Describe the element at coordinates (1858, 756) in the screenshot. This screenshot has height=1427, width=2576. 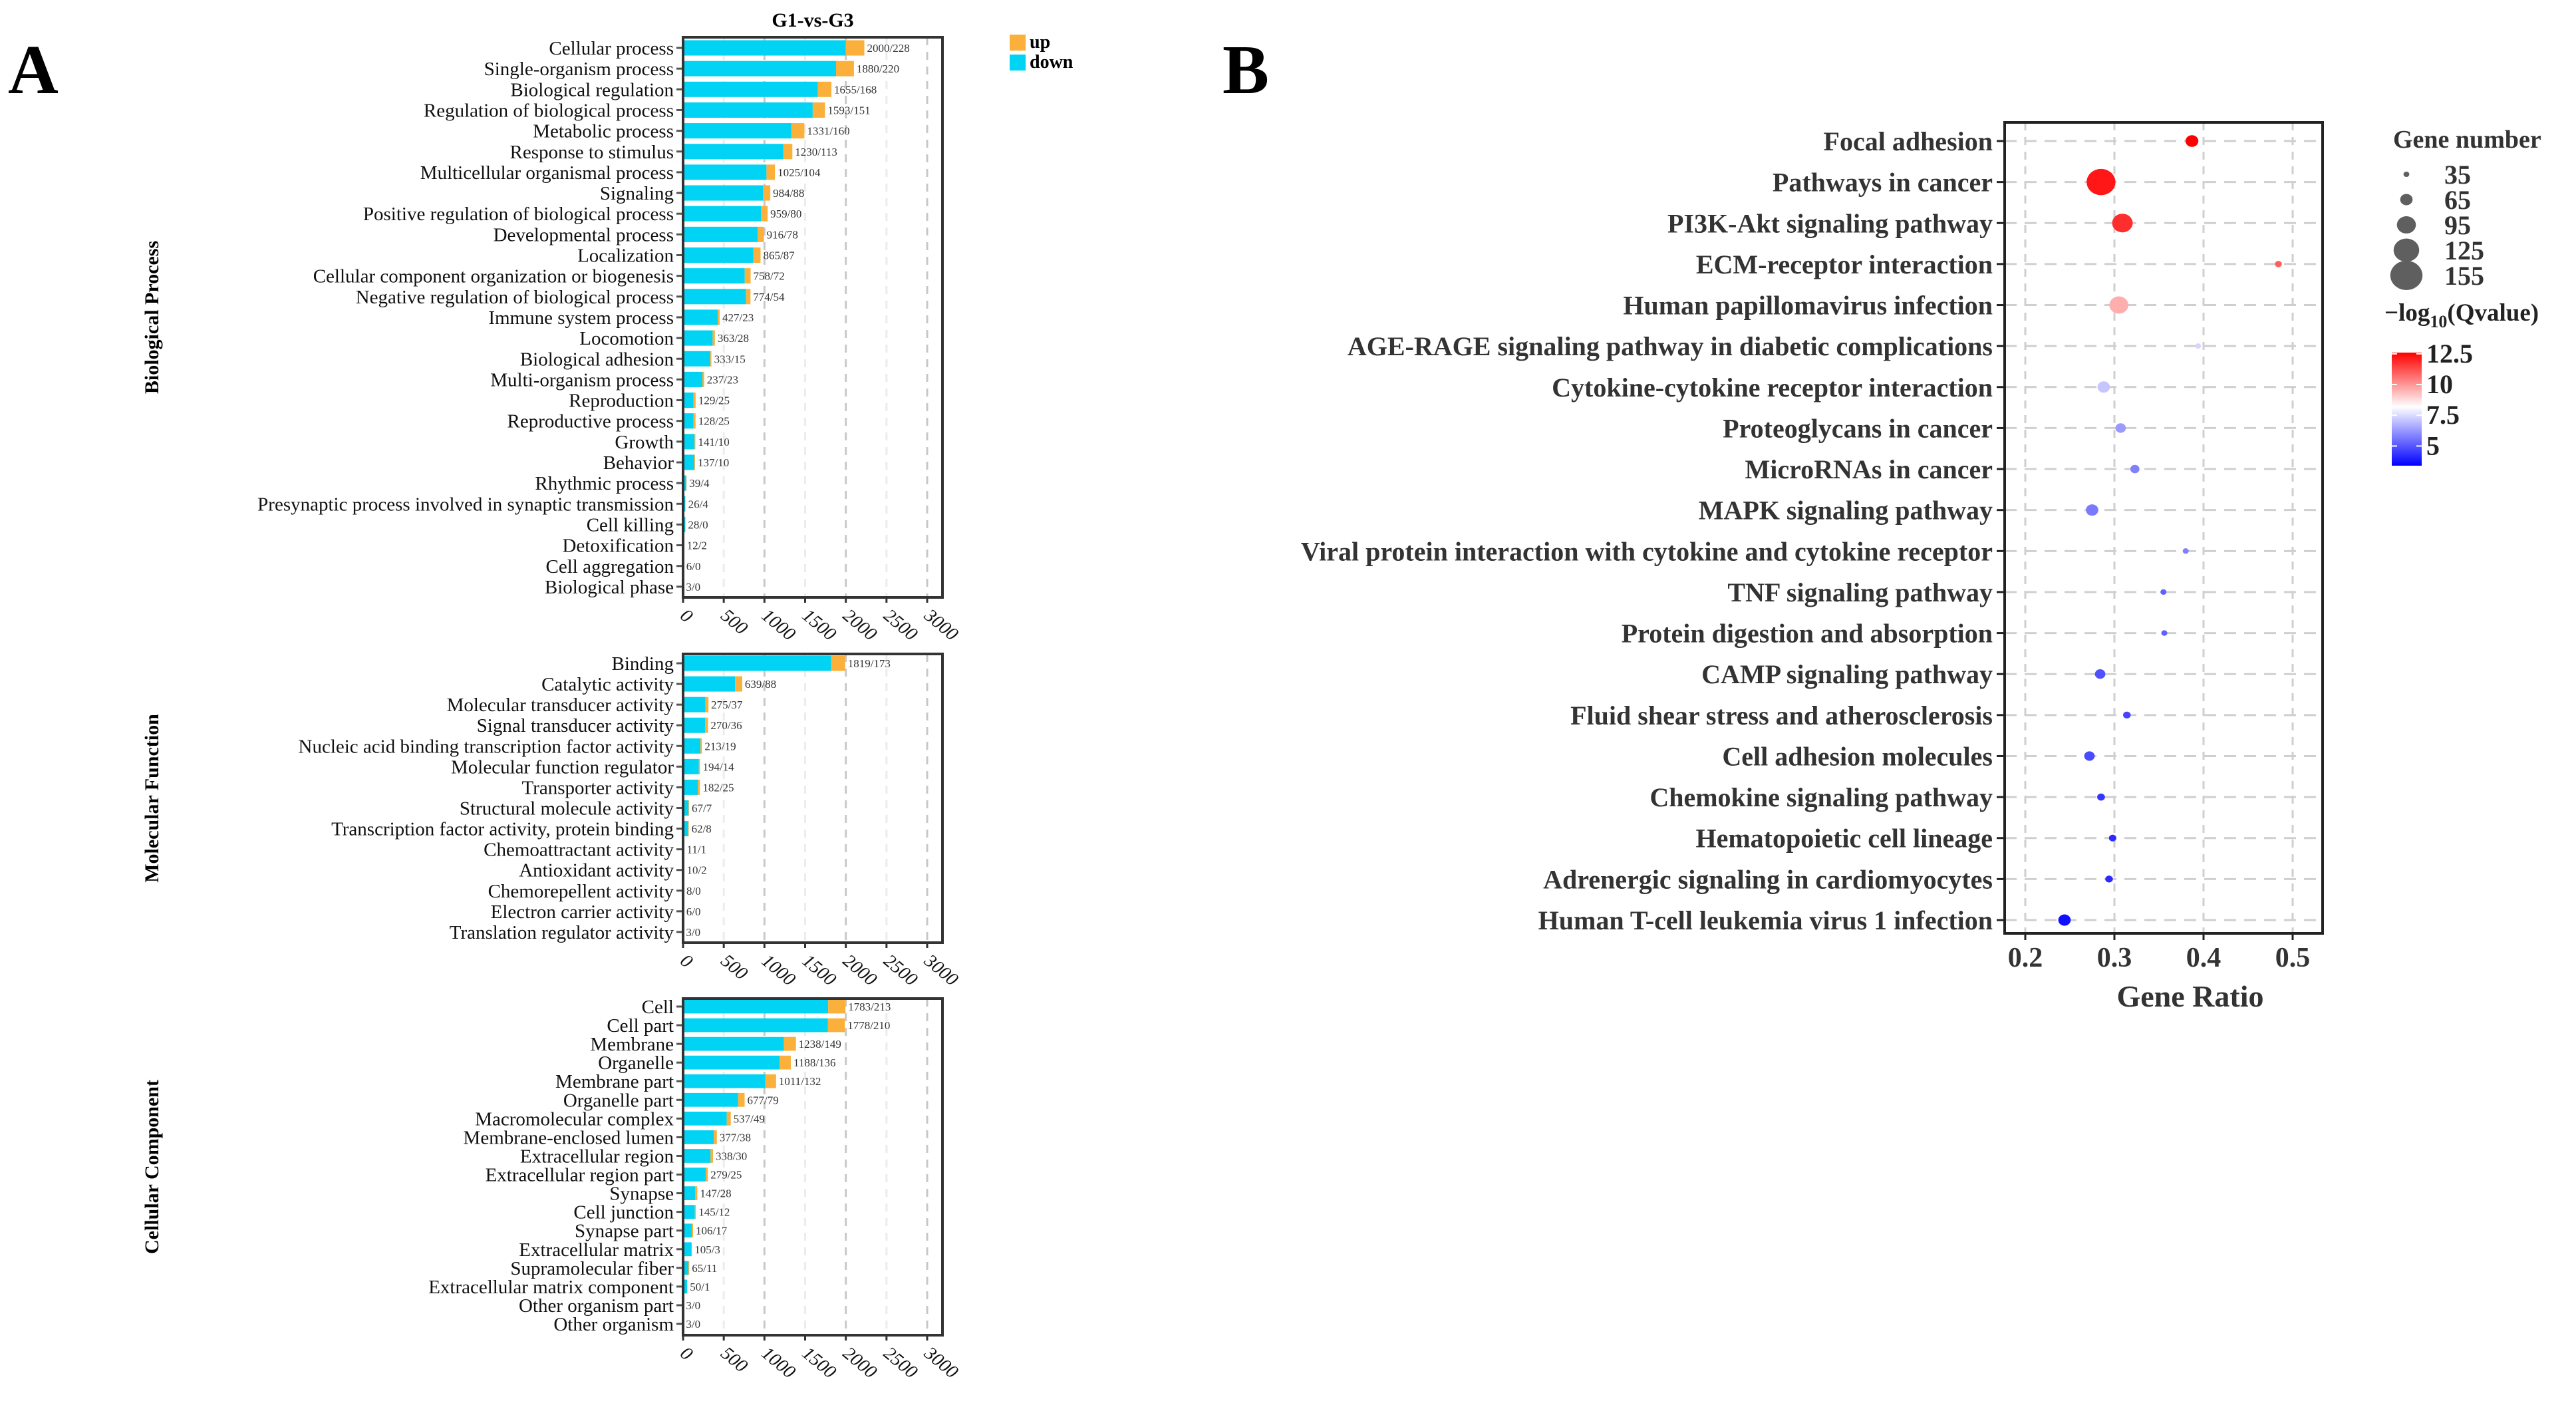
I see `pathway-label: Cell adhesion molecules` at that location.